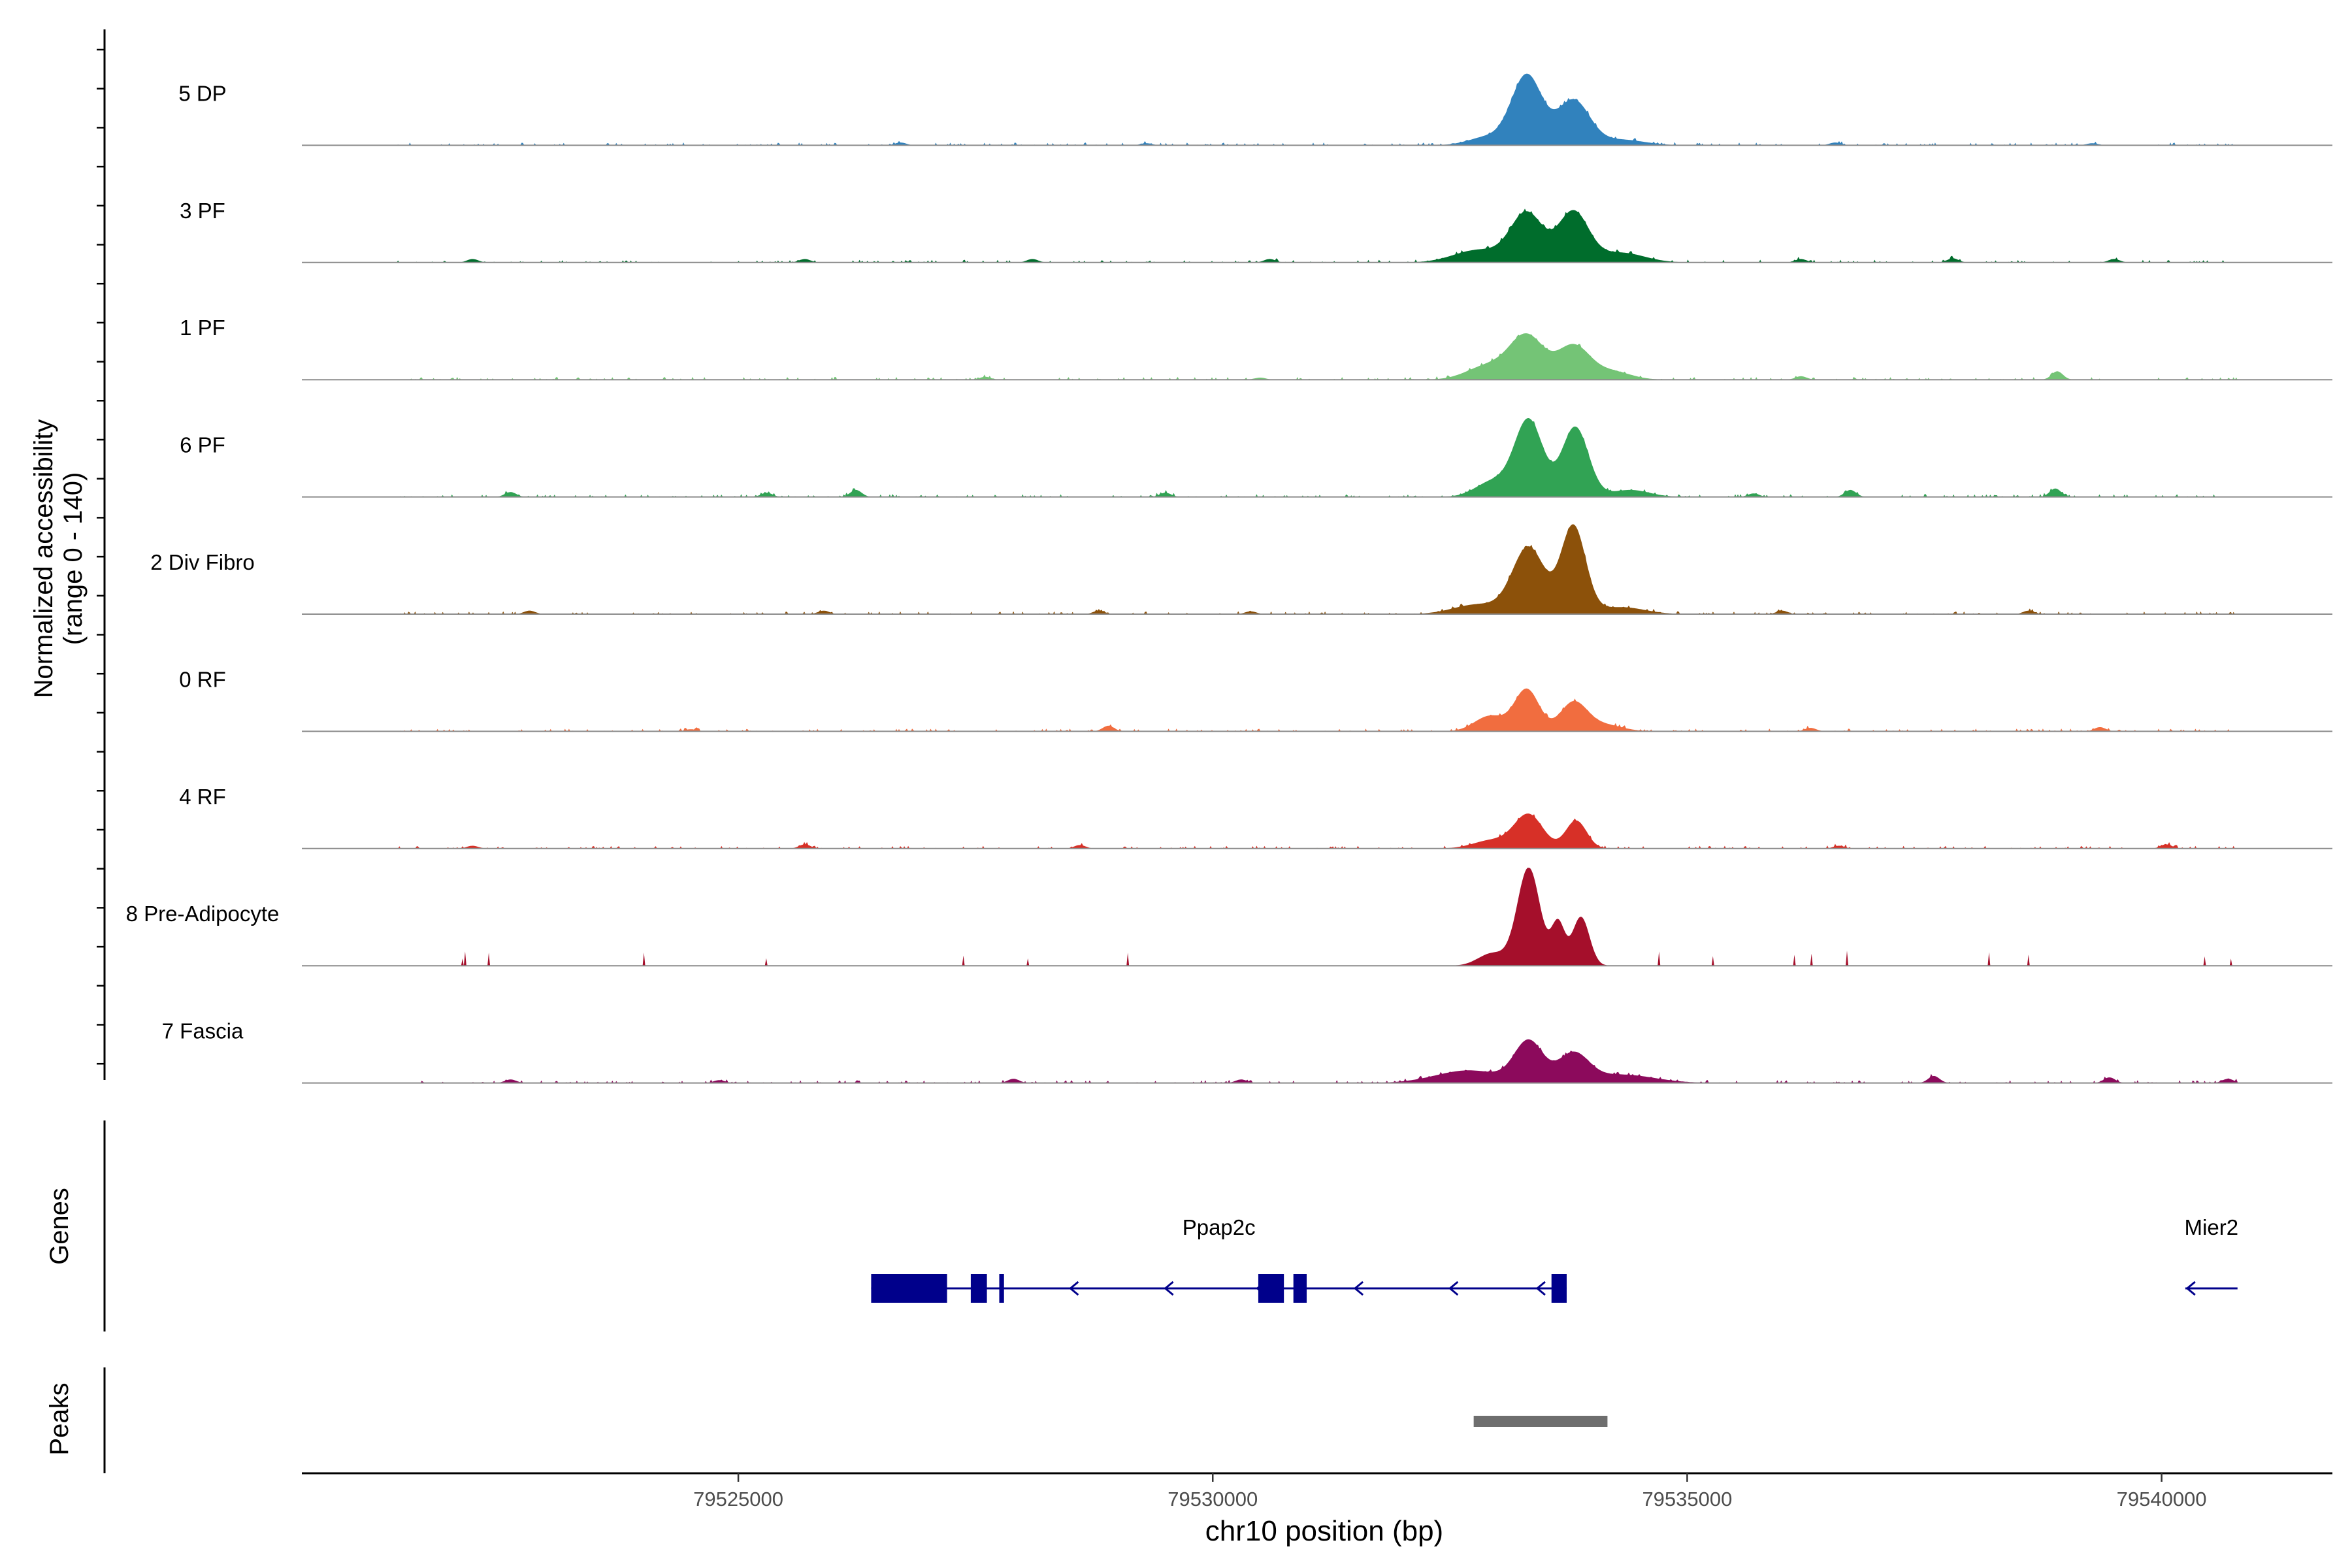 The image size is (2352, 1568). Describe the element at coordinates (202, 328) in the screenshot. I see `track-label: 1 PF` at that location.